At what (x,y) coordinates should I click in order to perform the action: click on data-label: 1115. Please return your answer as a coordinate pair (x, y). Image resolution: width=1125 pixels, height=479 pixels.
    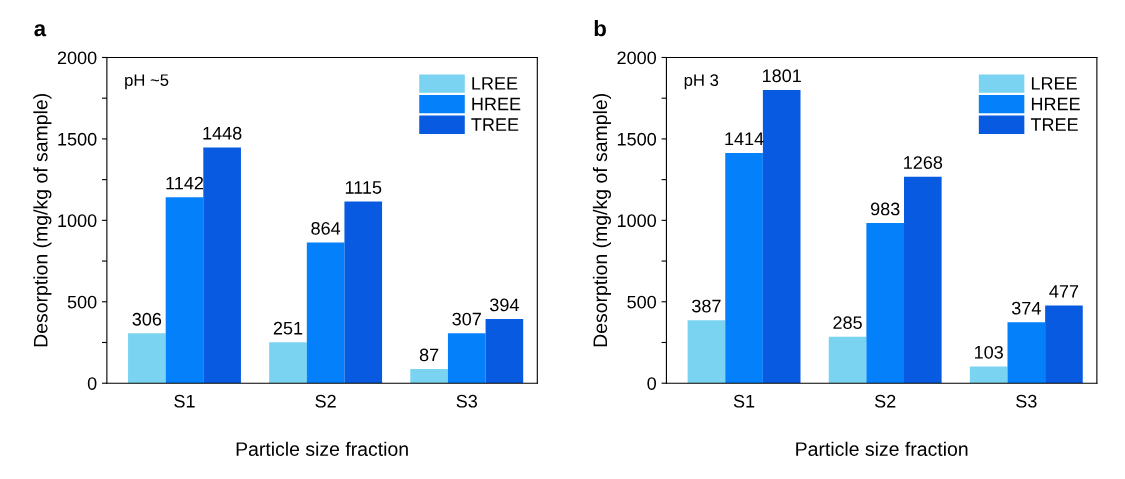
    Looking at the image, I should click on (363, 187).